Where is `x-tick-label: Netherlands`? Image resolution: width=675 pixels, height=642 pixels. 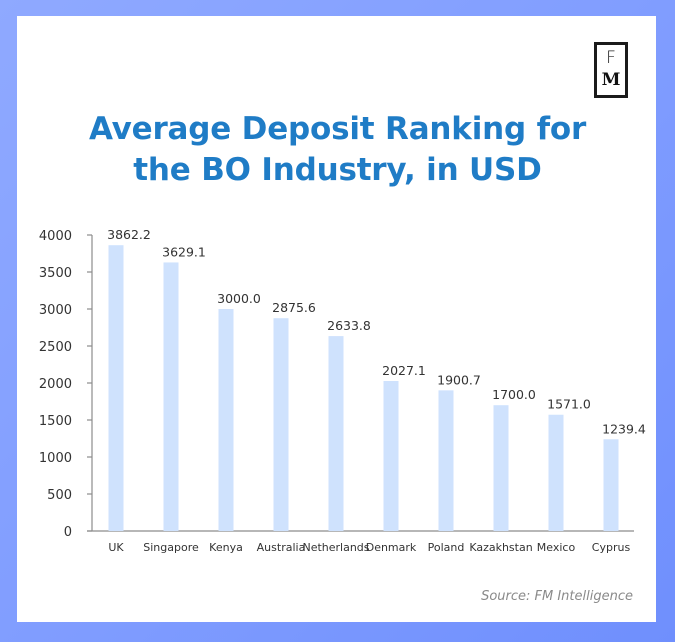 x-tick-label: Netherlands is located at coordinates (335, 547).